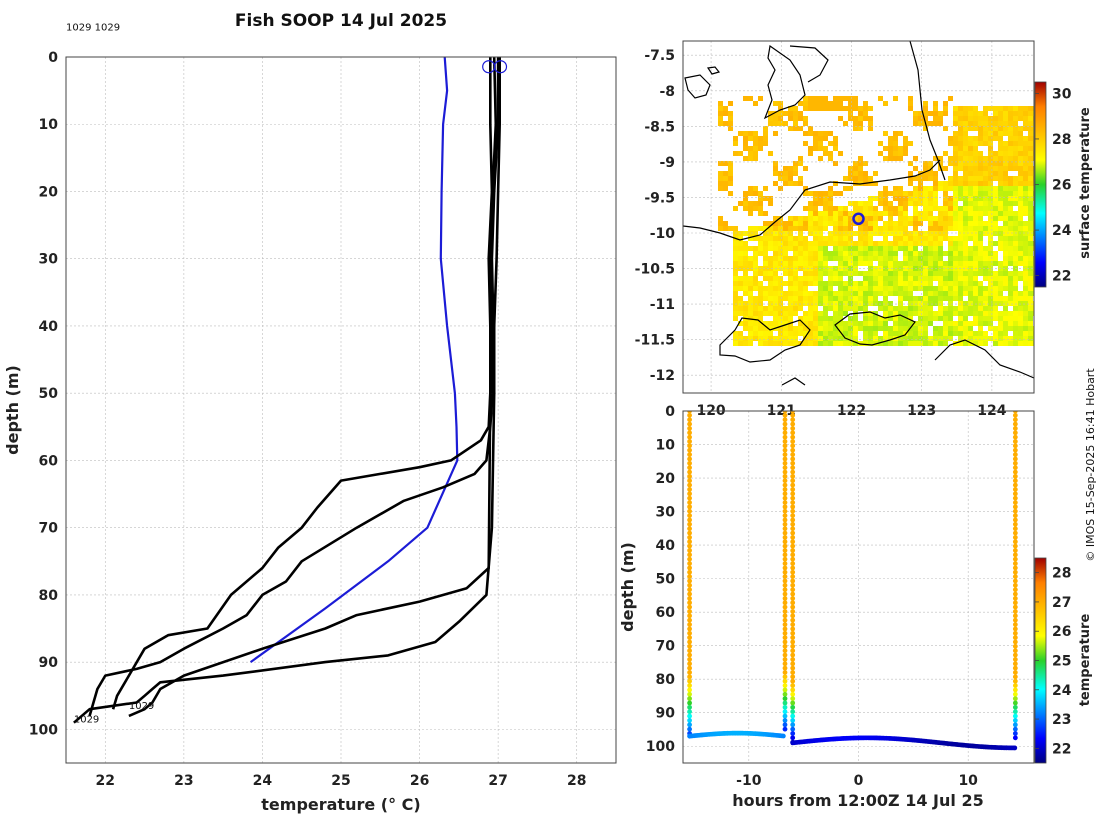 The height and width of the screenshot is (820, 1100). Describe the element at coordinates (666, 613) in the screenshot. I see `ts-y-tick: 60` at that location.